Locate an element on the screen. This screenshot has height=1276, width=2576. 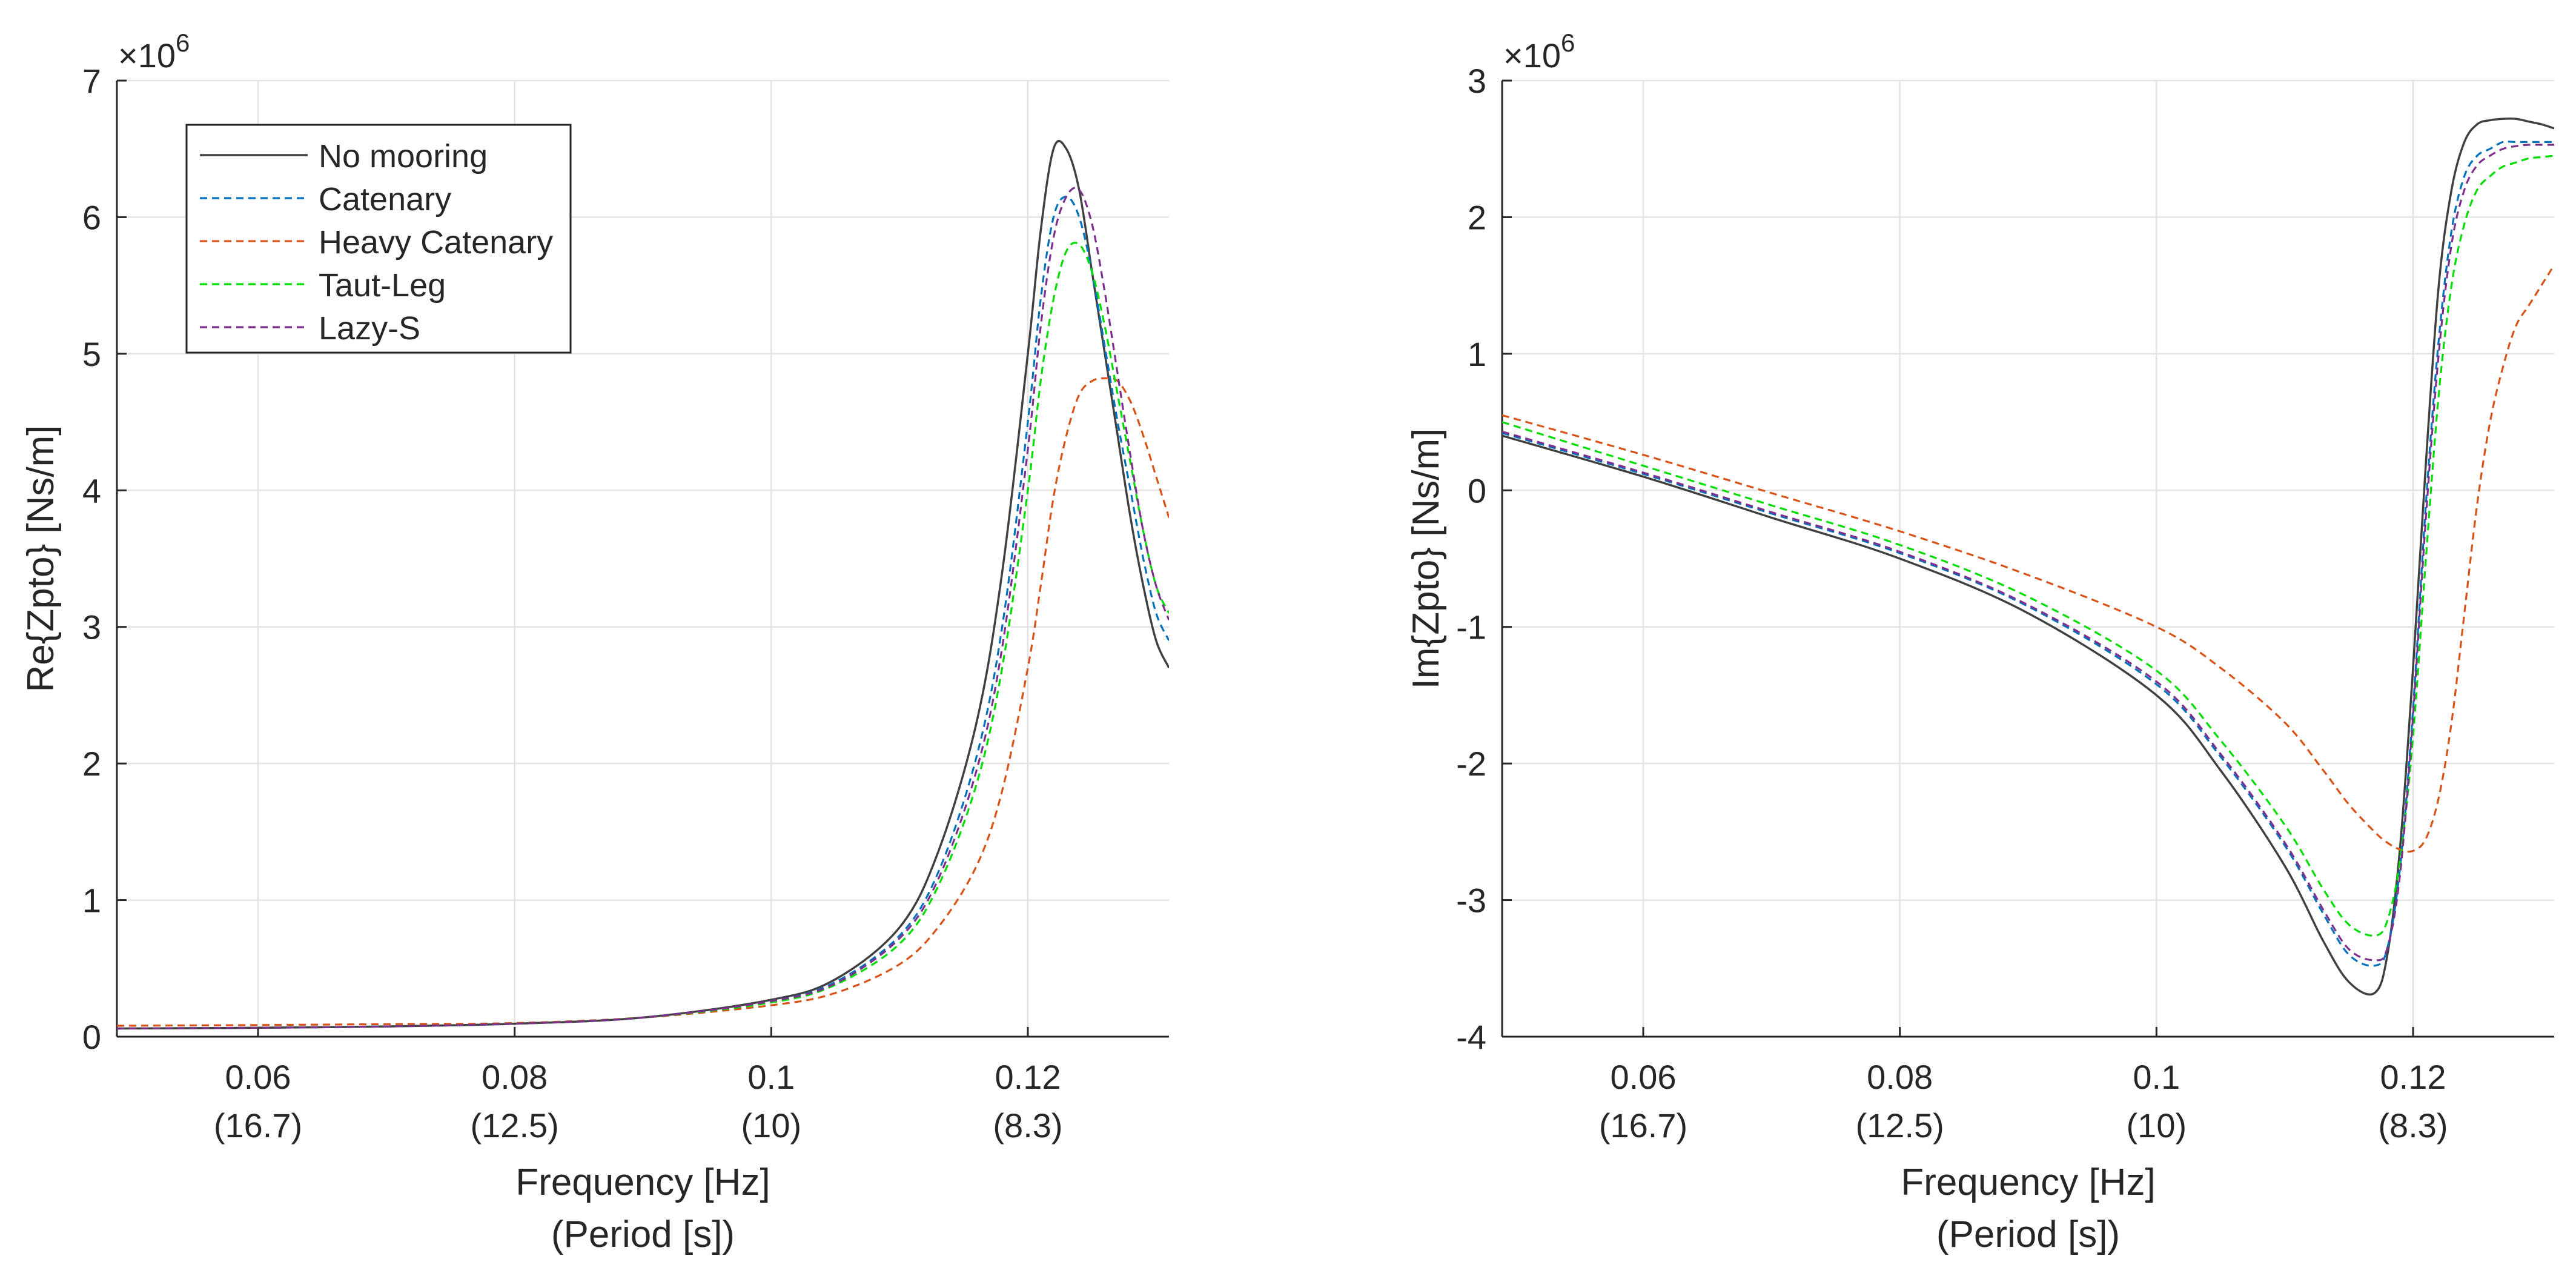
legend-label: Heavy Catenary is located at coordinates (436, 242).